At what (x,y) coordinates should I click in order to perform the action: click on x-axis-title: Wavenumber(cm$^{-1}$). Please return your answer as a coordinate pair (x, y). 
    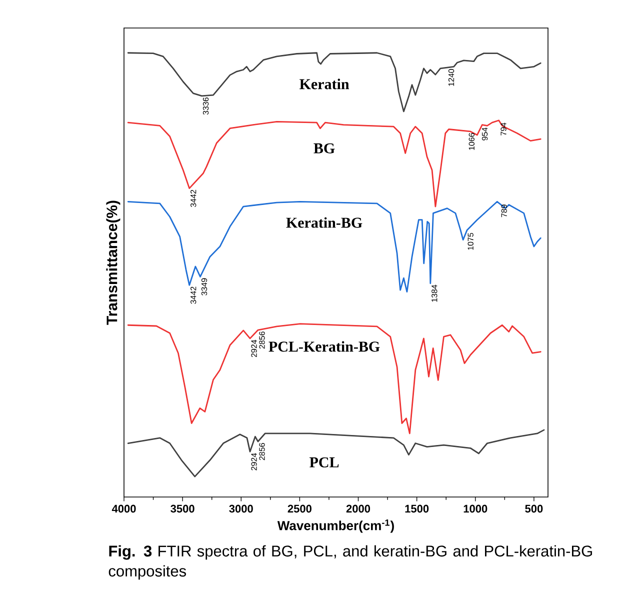
    Looking at the image, I should click on (335, 526).